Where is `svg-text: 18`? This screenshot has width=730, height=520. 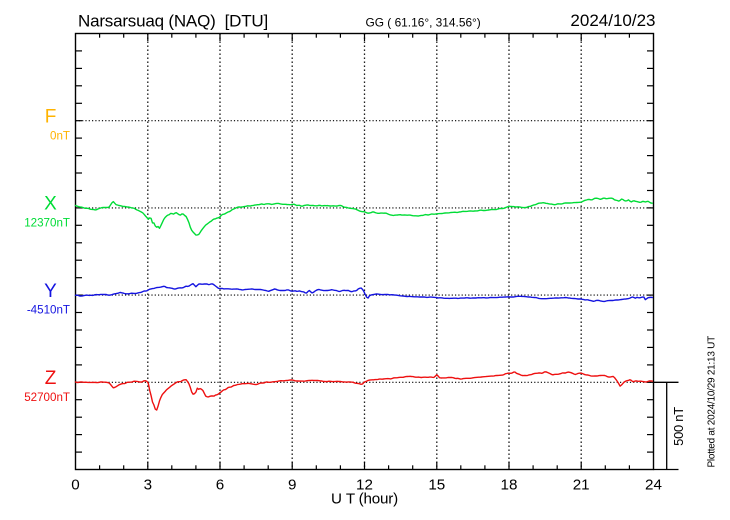
svg-text: 18 is located at coordinates (509, 485).